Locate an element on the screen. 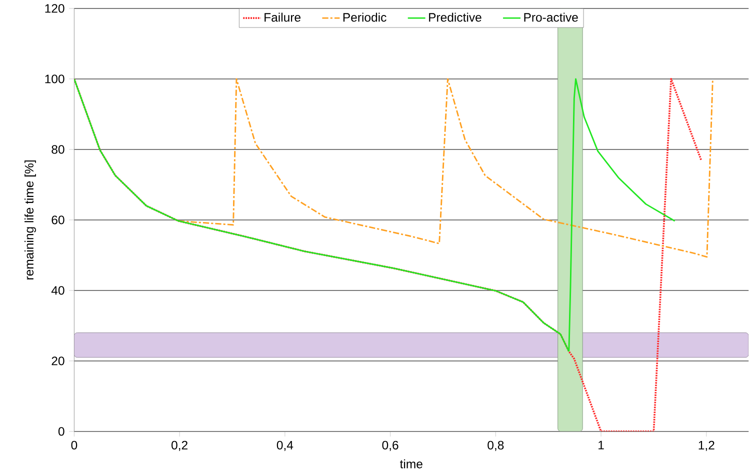 Image resolution: width=749 pixels, height=472 pixels. y-tick-label: 120 is located at coordinates (54, 8).